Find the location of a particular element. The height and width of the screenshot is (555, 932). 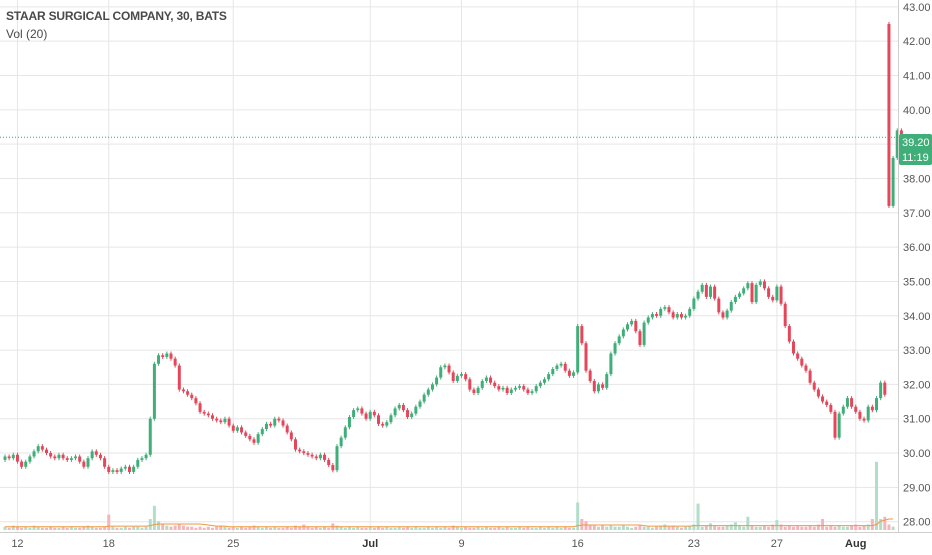

time-tick-label: Aug is located at coordinates (855, 544).